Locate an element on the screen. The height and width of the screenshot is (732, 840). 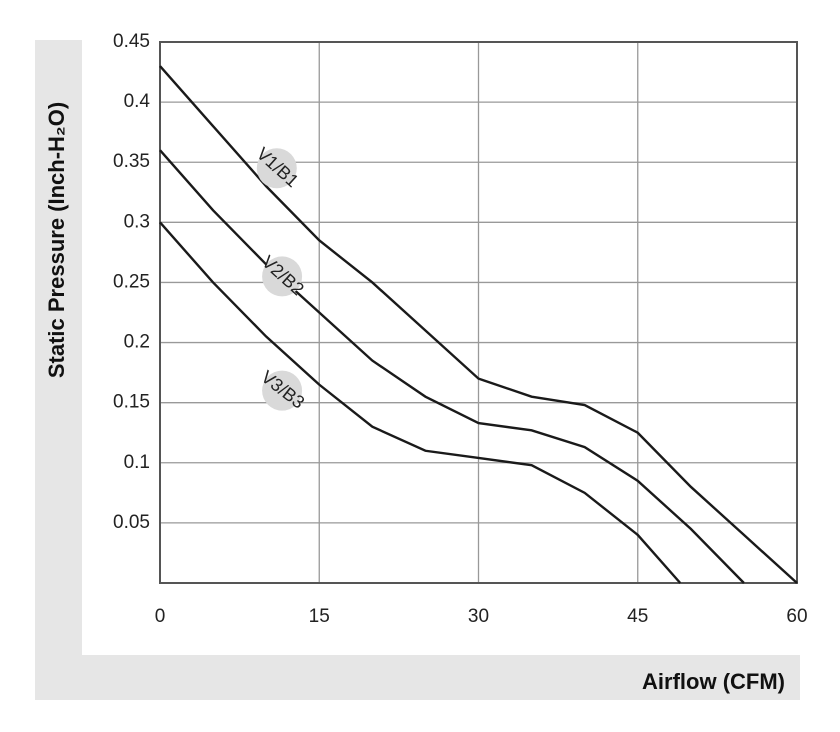
y-tick-label: 0.1 is located at coordinates (137, 462).